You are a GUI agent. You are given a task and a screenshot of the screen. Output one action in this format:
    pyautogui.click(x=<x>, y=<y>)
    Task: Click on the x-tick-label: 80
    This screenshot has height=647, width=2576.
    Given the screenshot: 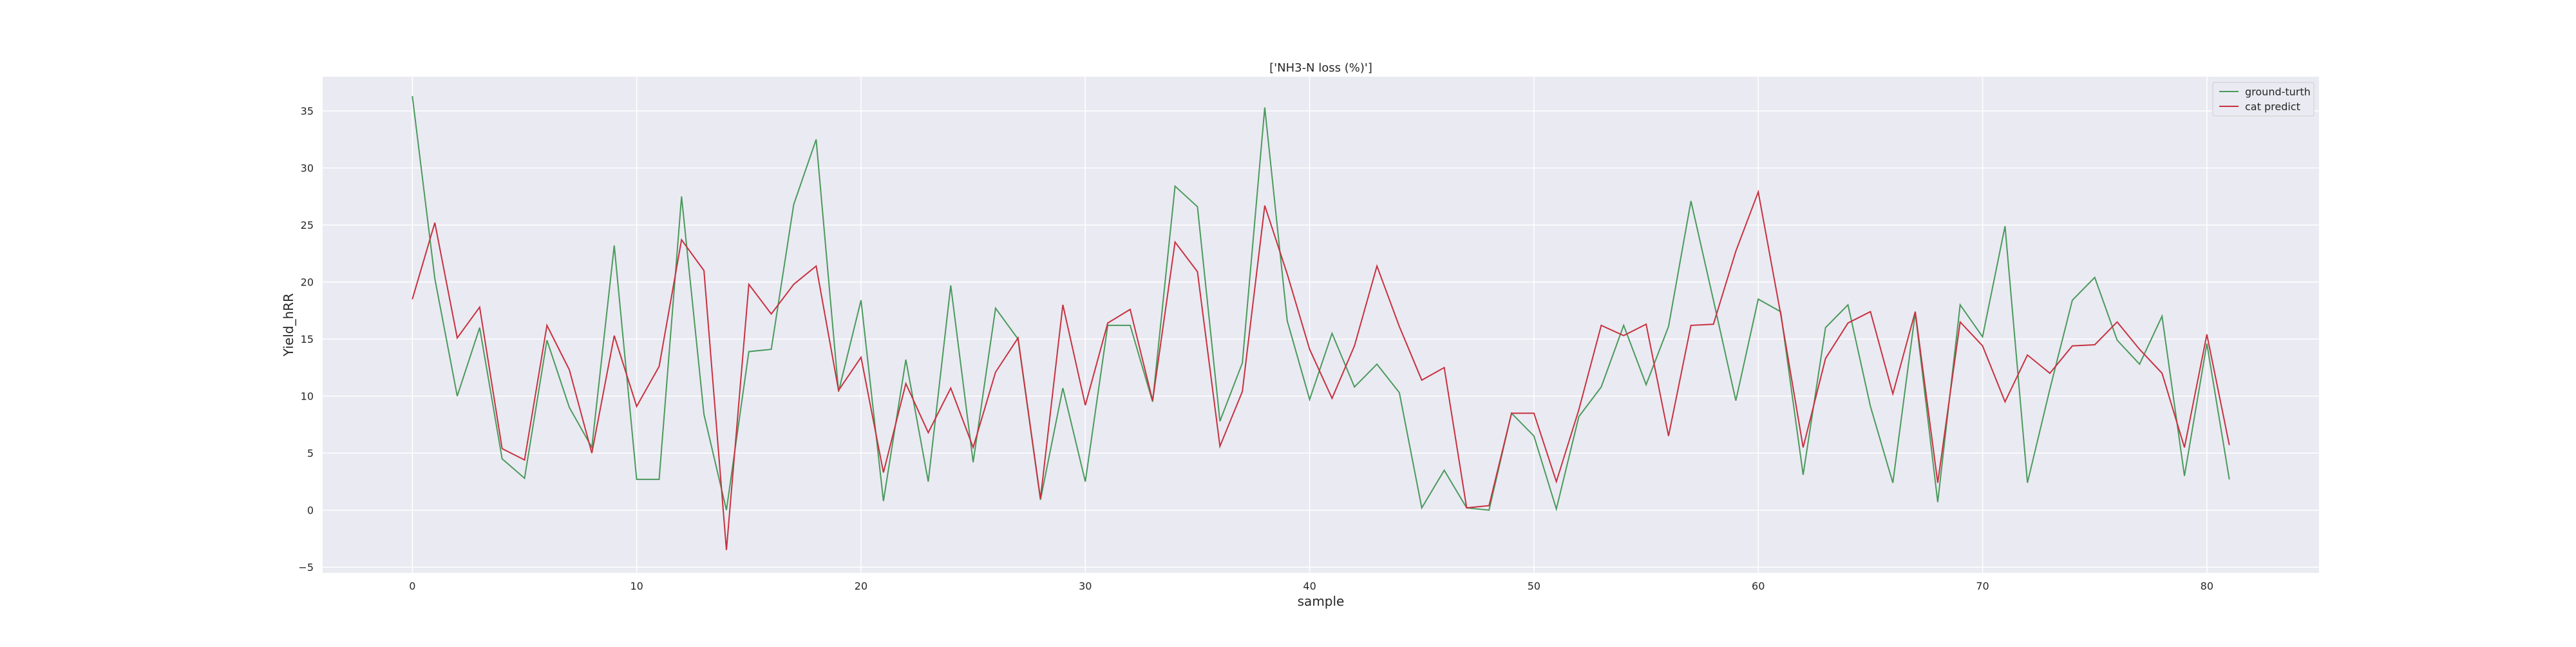 What is the action you would take?
    pyautogui.click(x=2207, y=586)
    